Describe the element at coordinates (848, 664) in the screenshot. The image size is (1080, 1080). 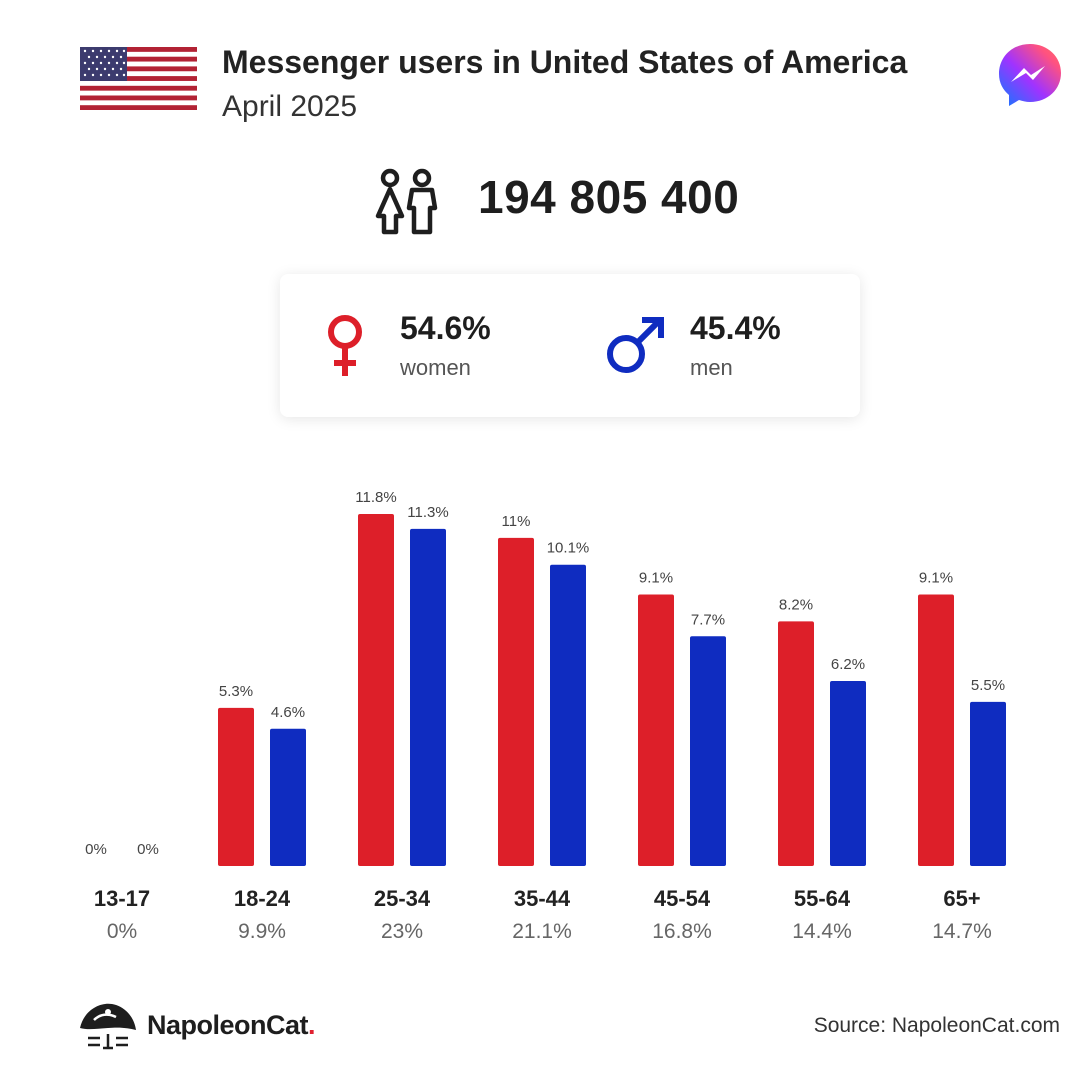
I see `bar-value-label: 6.2%` at that location.